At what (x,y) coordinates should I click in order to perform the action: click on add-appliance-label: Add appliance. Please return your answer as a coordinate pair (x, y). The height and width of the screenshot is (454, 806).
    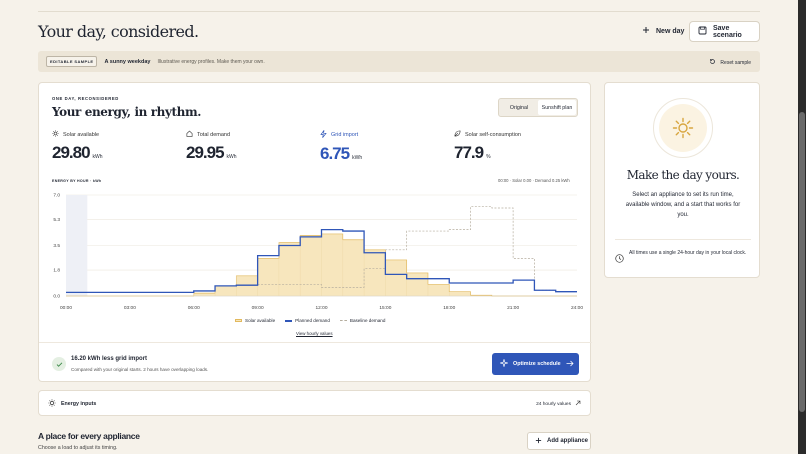
    Looking at the image, I should click on (568, 441).